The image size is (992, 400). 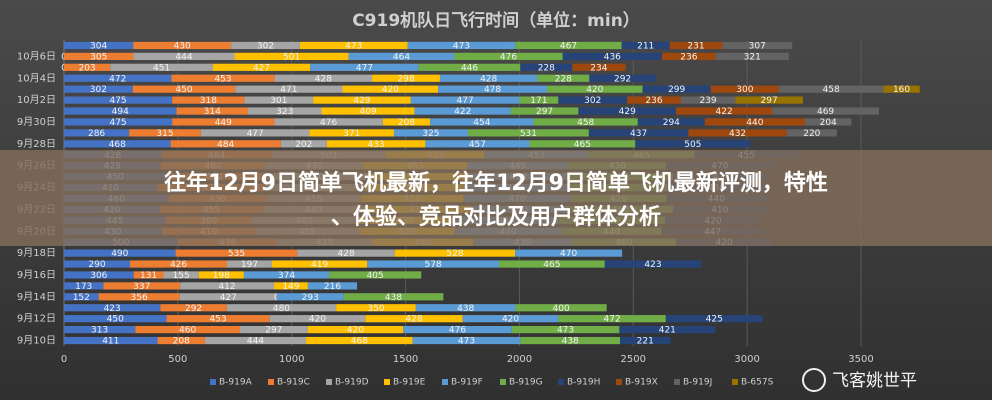 What do you see at coordinates (64, 359) in the screenshot?
I see `x-tick-label: 0` at bounding box center [64, 359].